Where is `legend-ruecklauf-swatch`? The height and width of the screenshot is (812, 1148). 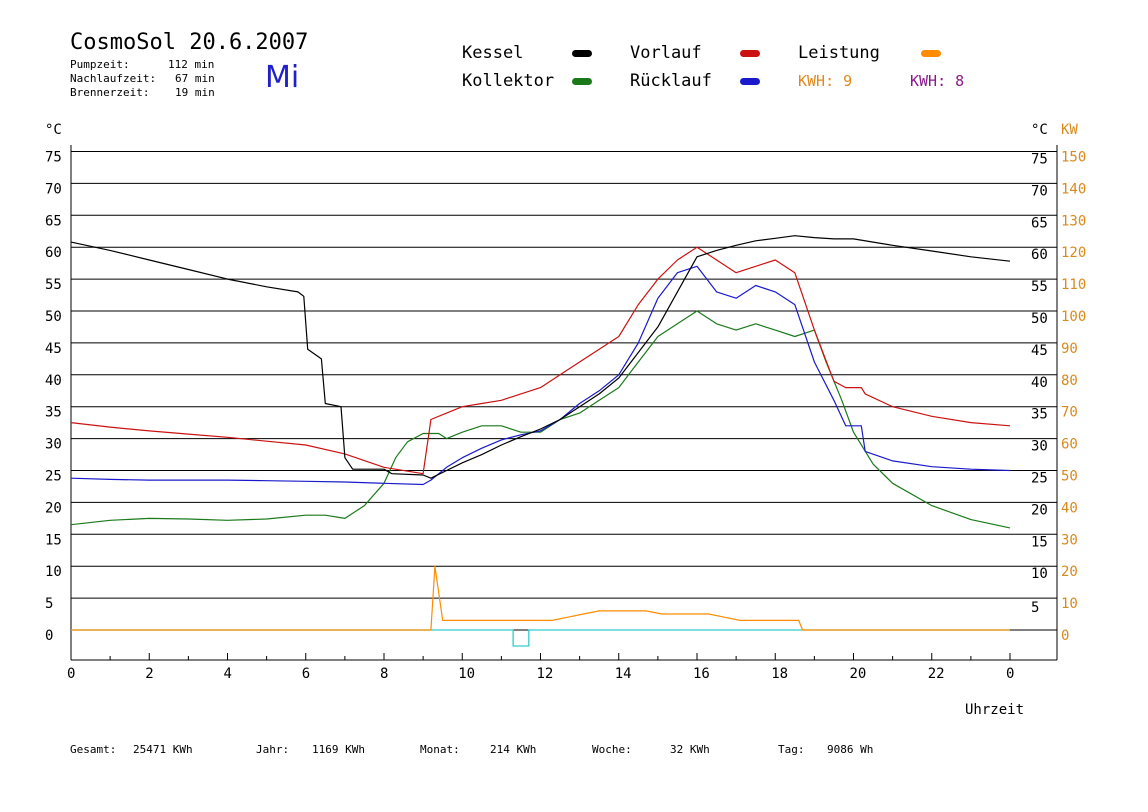
legend-ruecklauf-swatch is located at coordinates (750, 81).